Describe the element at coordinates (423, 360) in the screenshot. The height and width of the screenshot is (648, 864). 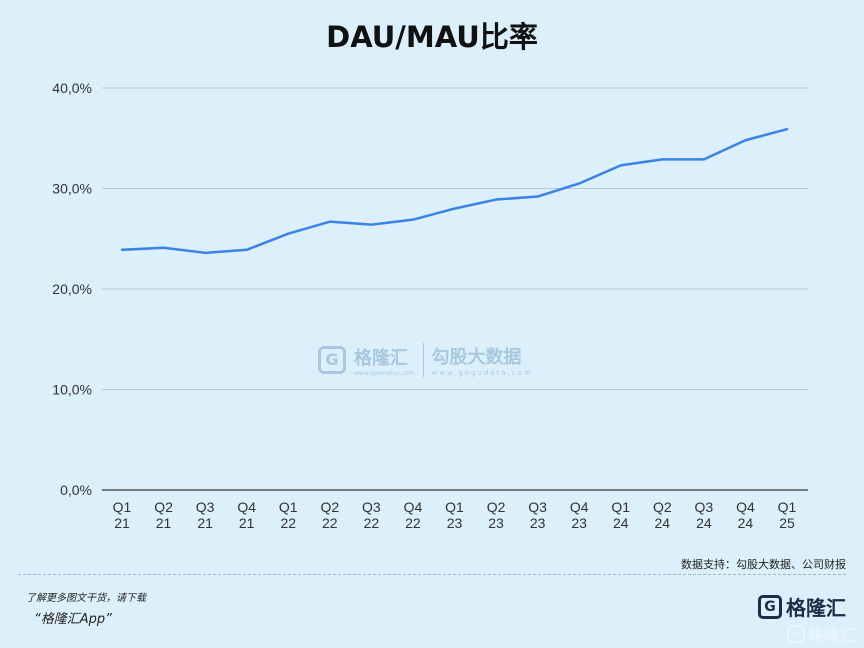
I see `watermark-divider` at that location.